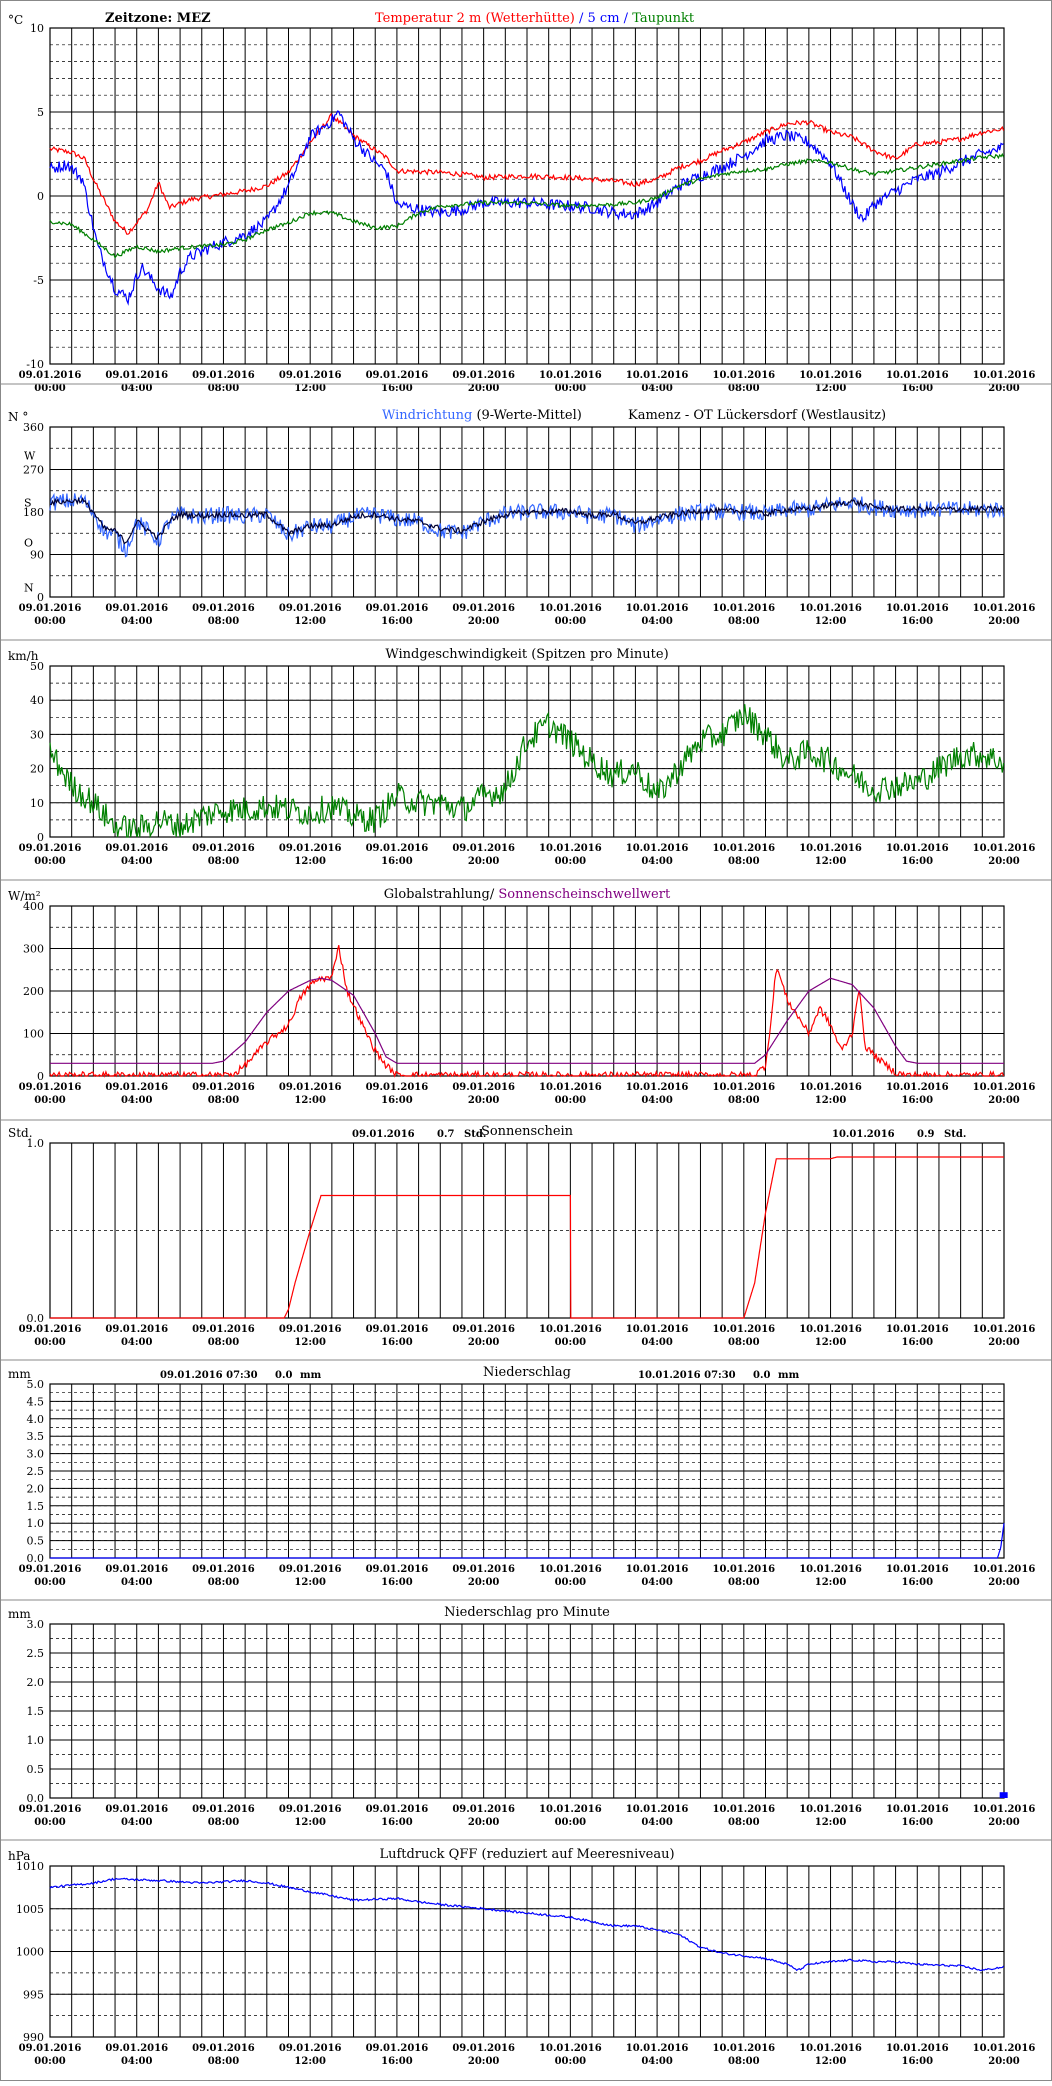 The image size is (1052, 2086). I want to click on y-tick-label: 20, so click(37, 769).